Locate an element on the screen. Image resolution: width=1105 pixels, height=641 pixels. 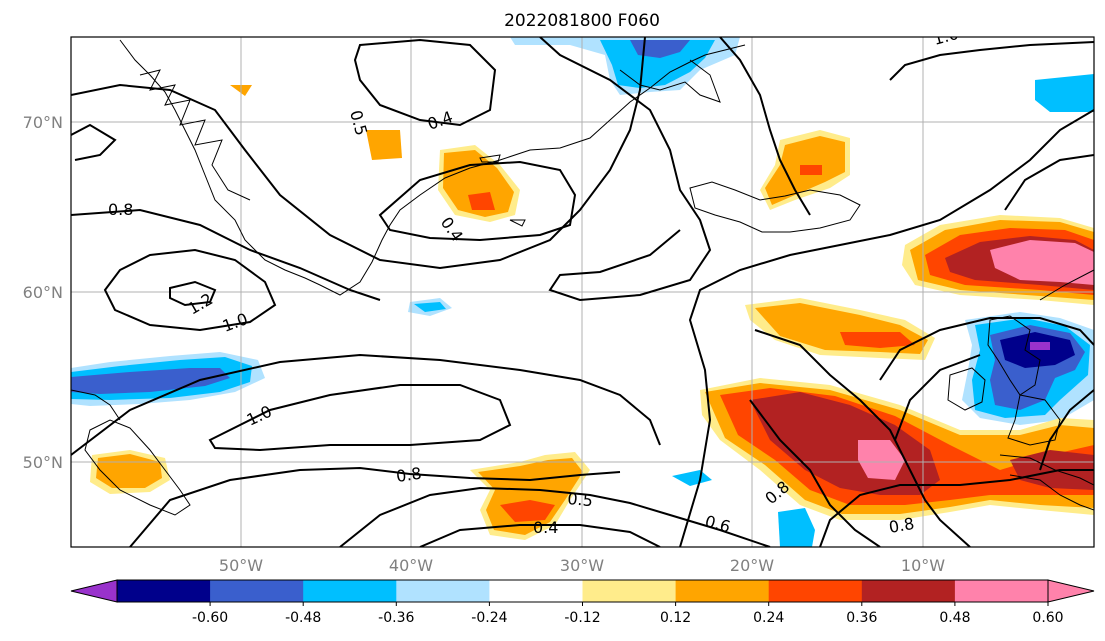
shade-norway-sea-pink is located at coordinates (1042, 262).